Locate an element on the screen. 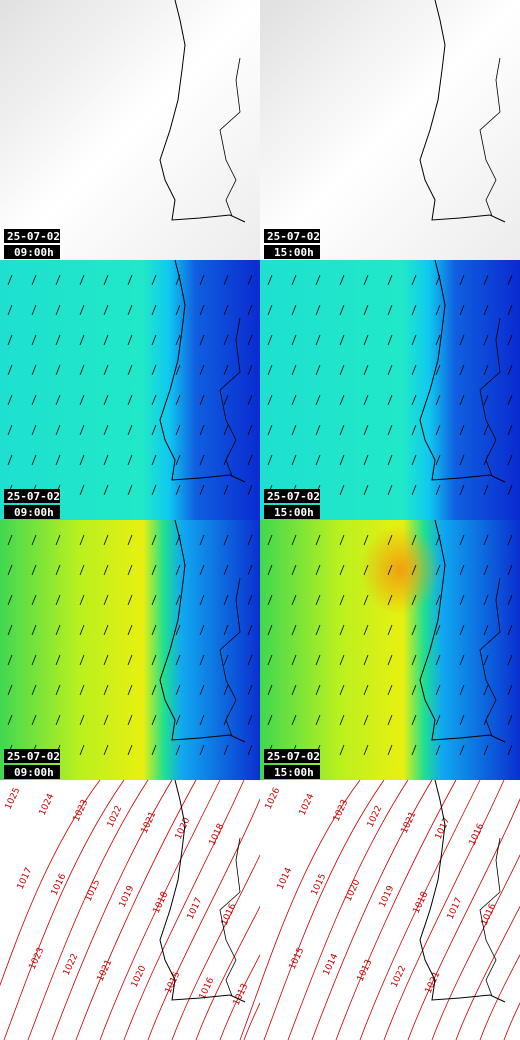 This screenshot has height=1040, width=520. map-panel: 25-07-02 15:00h is located at coordinates (390, 649).